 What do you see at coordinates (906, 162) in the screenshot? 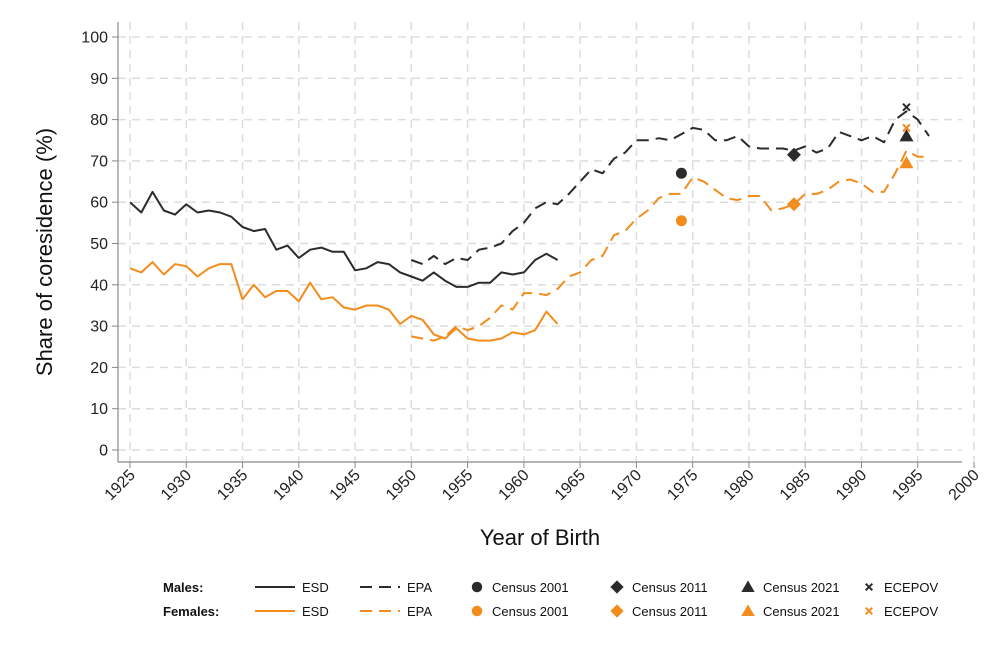
I see `point-females-census-2021` at bounding box center [906, 162].